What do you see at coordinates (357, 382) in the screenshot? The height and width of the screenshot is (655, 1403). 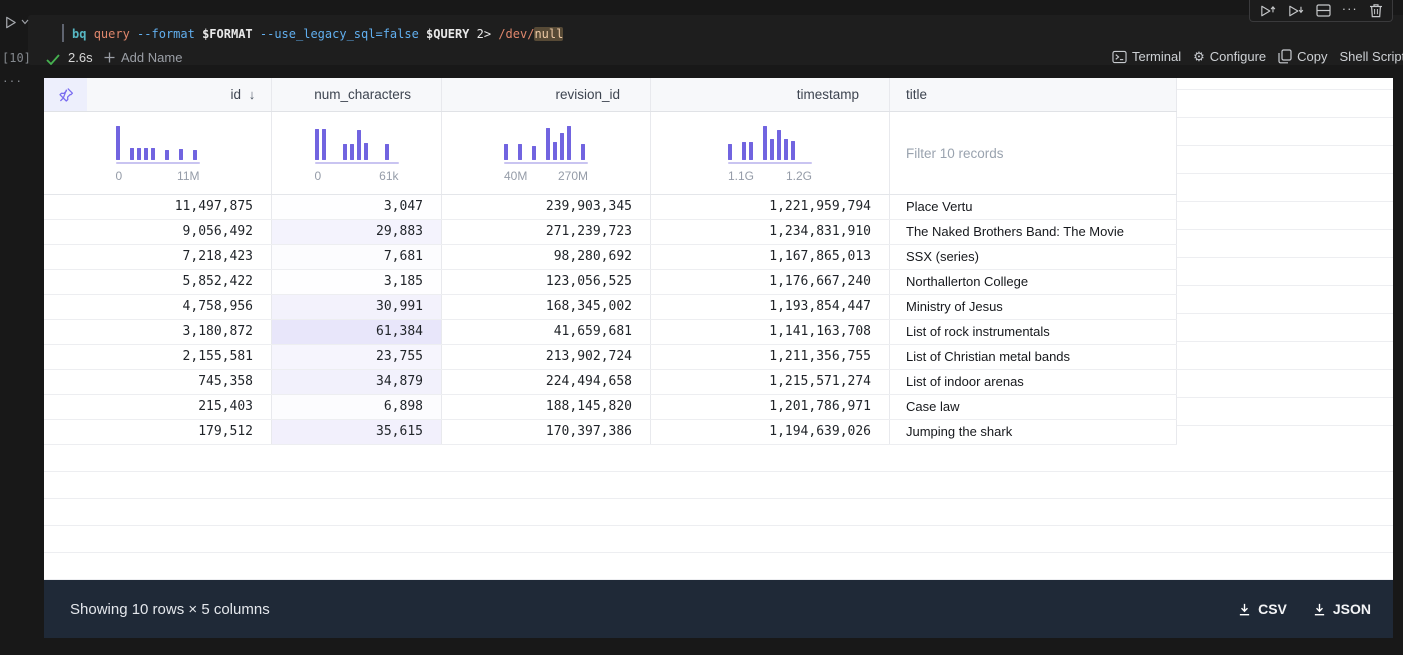 I see `cell-num_characters: 34,879` at bounding box center [357, 382].